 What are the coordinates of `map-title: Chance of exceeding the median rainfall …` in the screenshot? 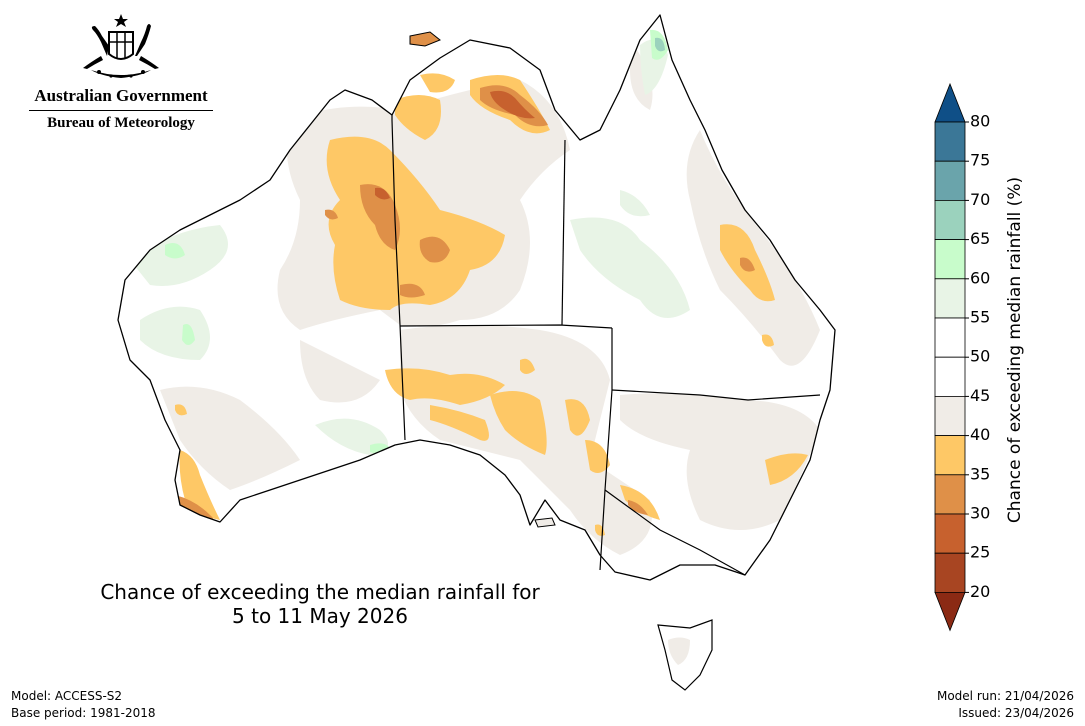 It's located at (320, 604).